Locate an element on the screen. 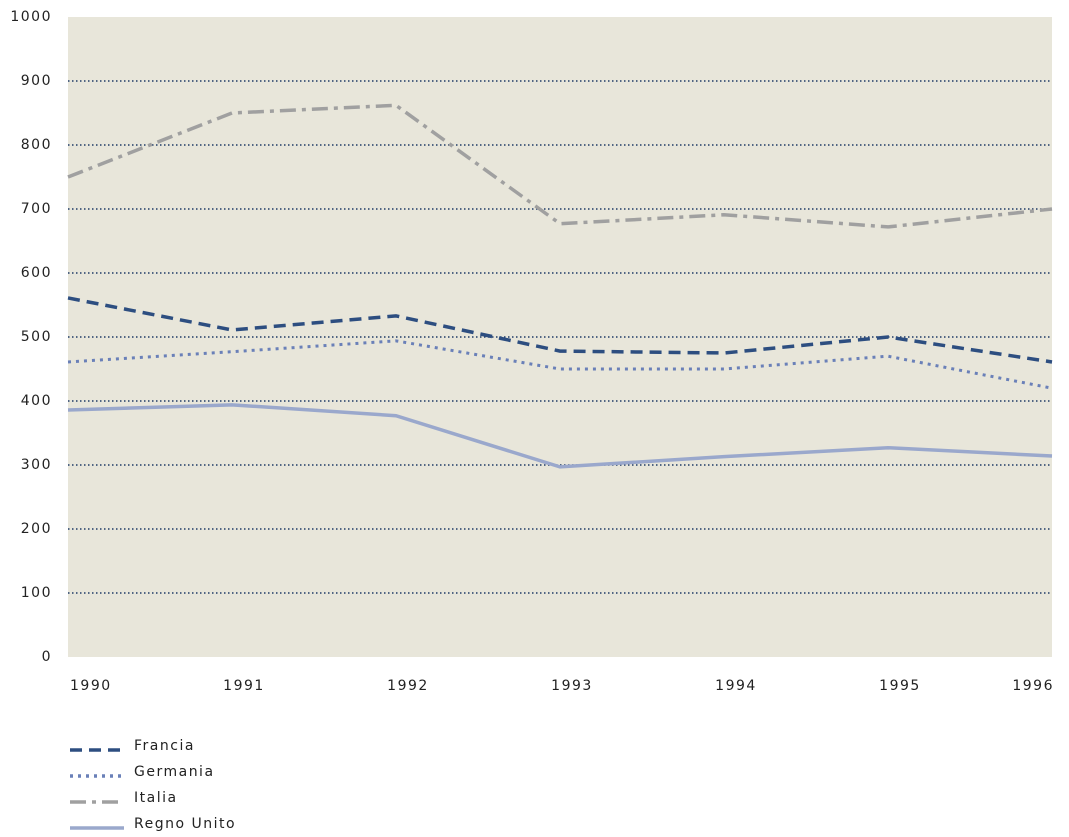  y-tick-label: 0 is located at coordinates (47, 657).